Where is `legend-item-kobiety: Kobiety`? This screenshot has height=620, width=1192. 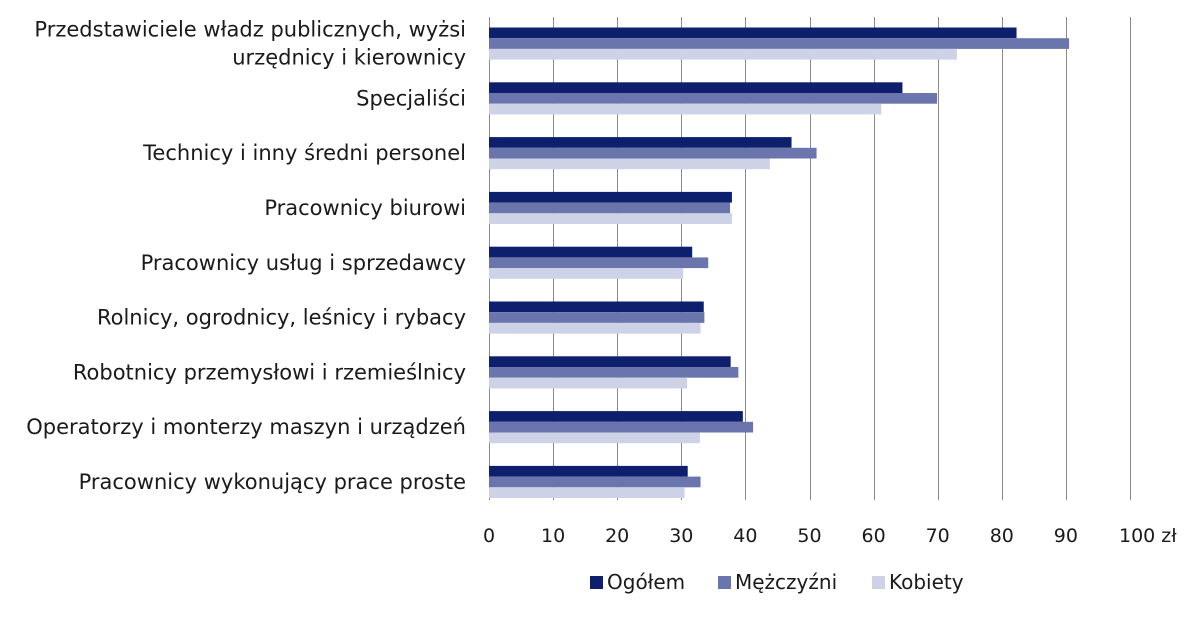
legend-item-kobiety: Kobiety is located at coordinates (918, 582).